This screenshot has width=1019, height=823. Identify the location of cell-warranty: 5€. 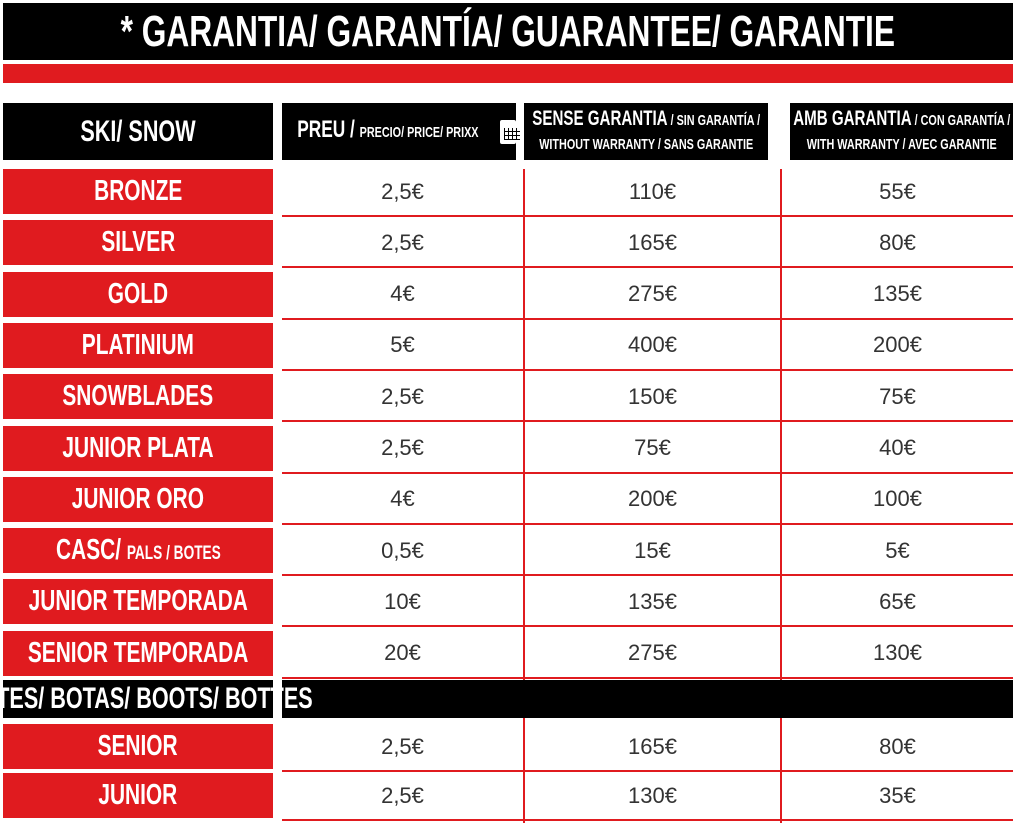
(897, 550).